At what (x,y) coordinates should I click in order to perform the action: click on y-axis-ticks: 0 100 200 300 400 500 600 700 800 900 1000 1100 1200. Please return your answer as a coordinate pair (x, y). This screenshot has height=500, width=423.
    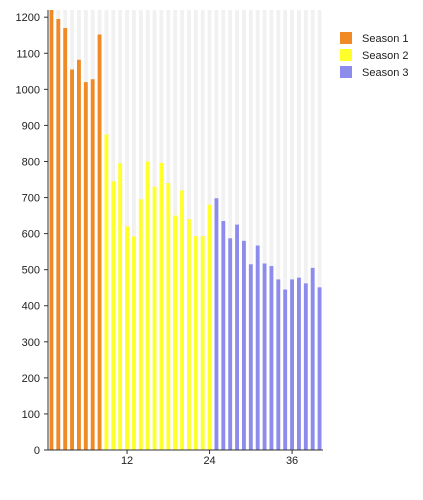
    Looking at the image, I should click on (32, 234).